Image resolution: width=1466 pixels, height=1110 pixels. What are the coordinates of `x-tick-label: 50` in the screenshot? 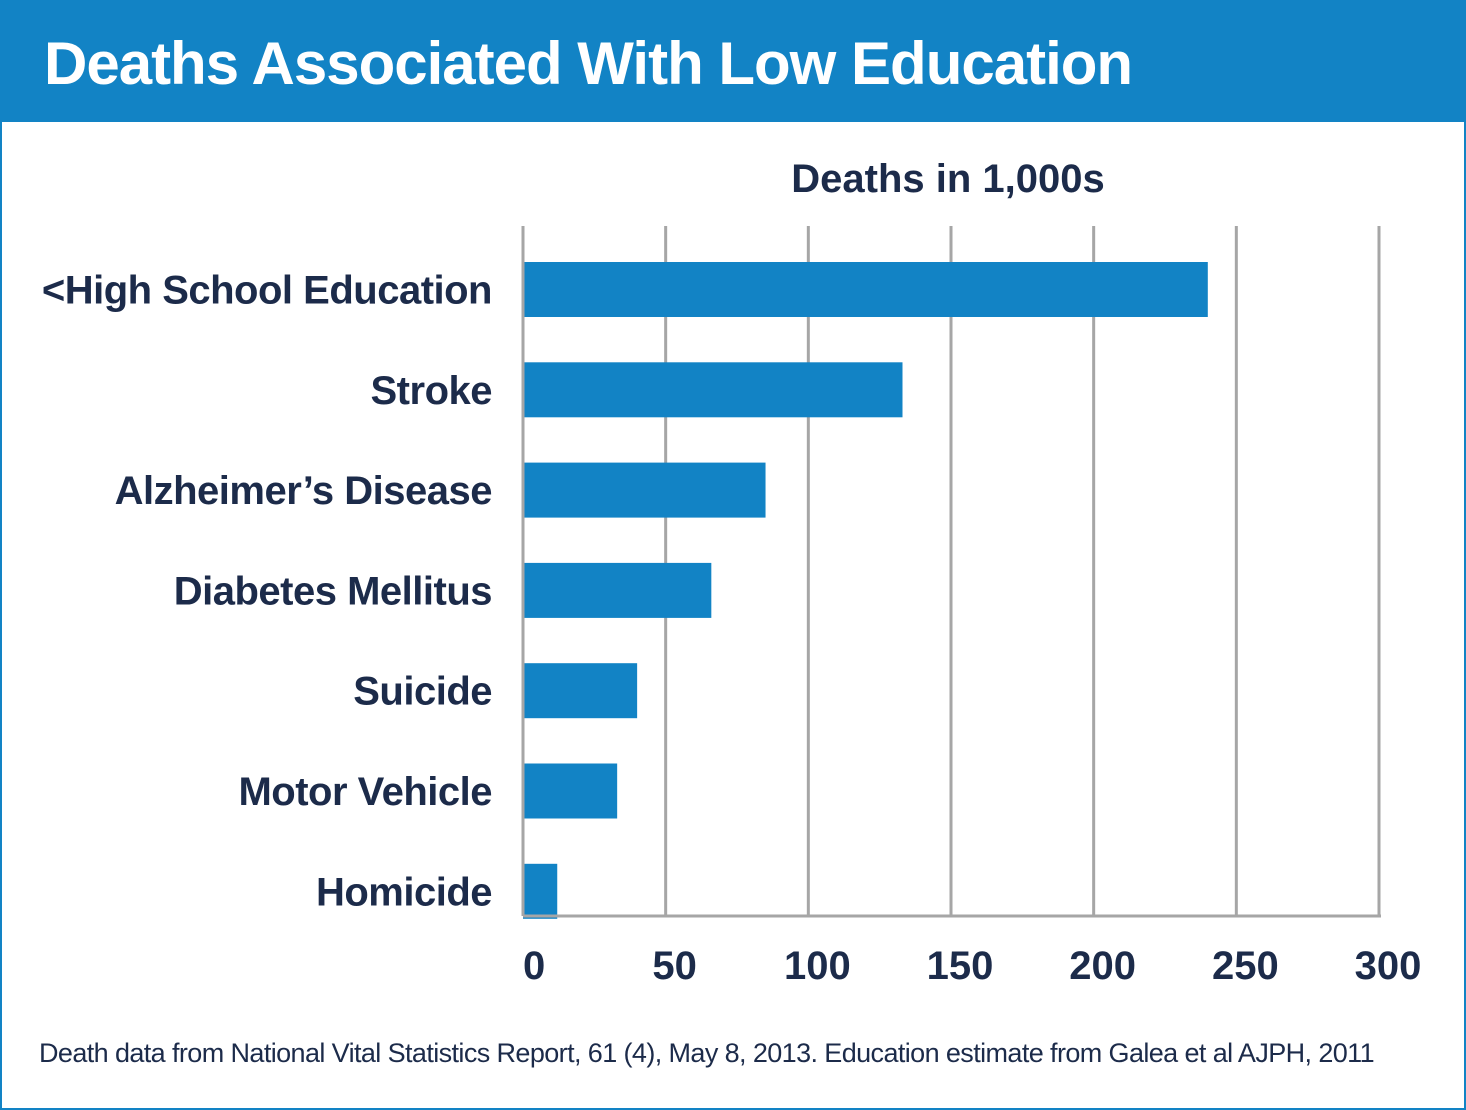 It's located at (674, 966).